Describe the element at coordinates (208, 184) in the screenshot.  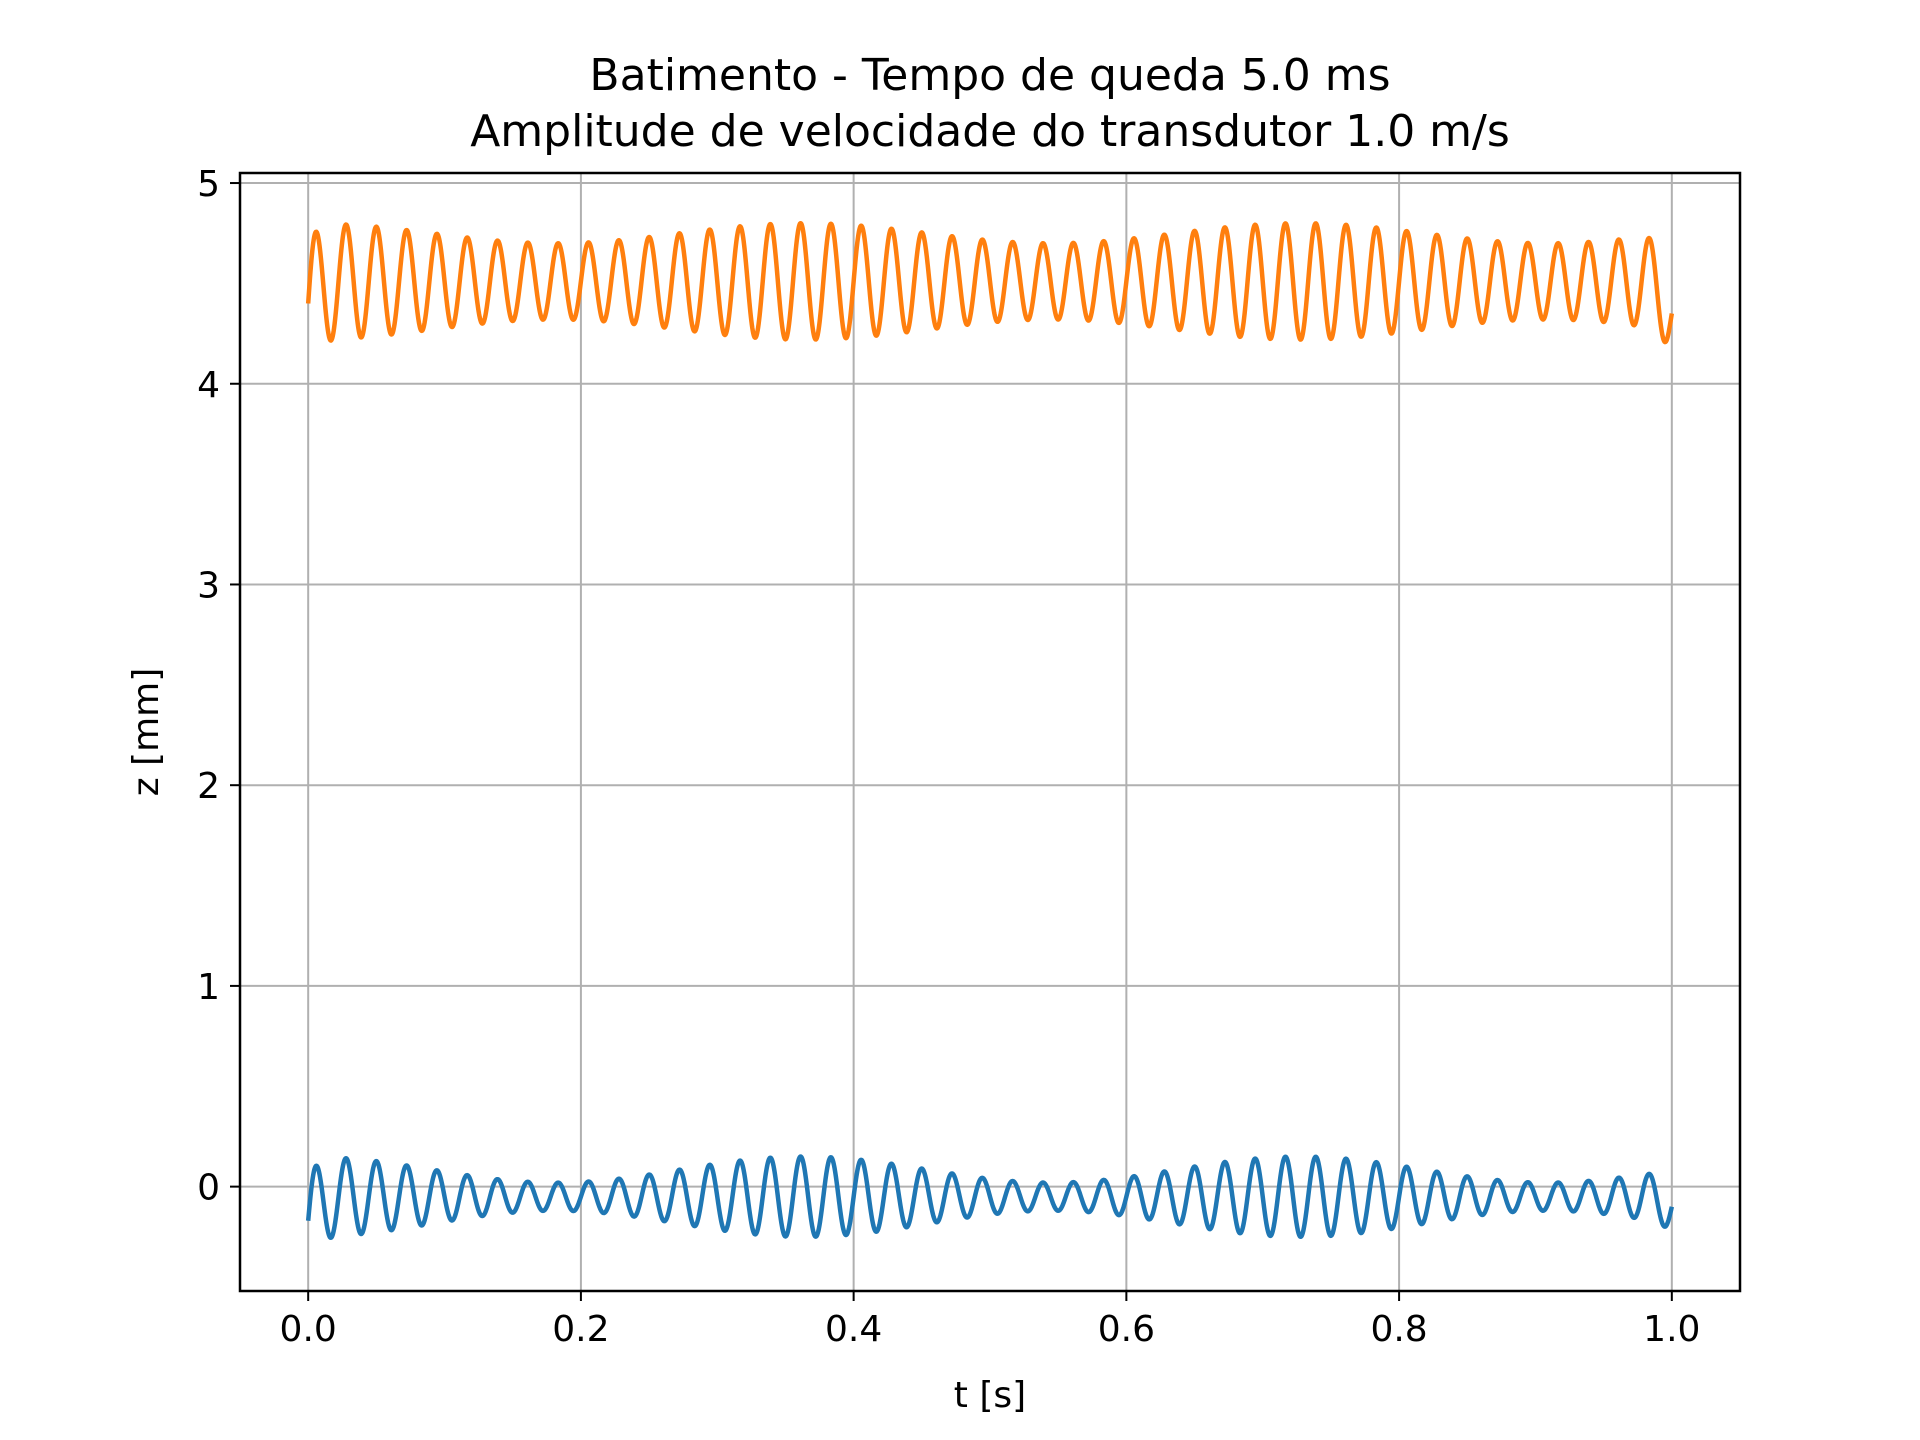
I see `y-tick-label: 5` at that location.